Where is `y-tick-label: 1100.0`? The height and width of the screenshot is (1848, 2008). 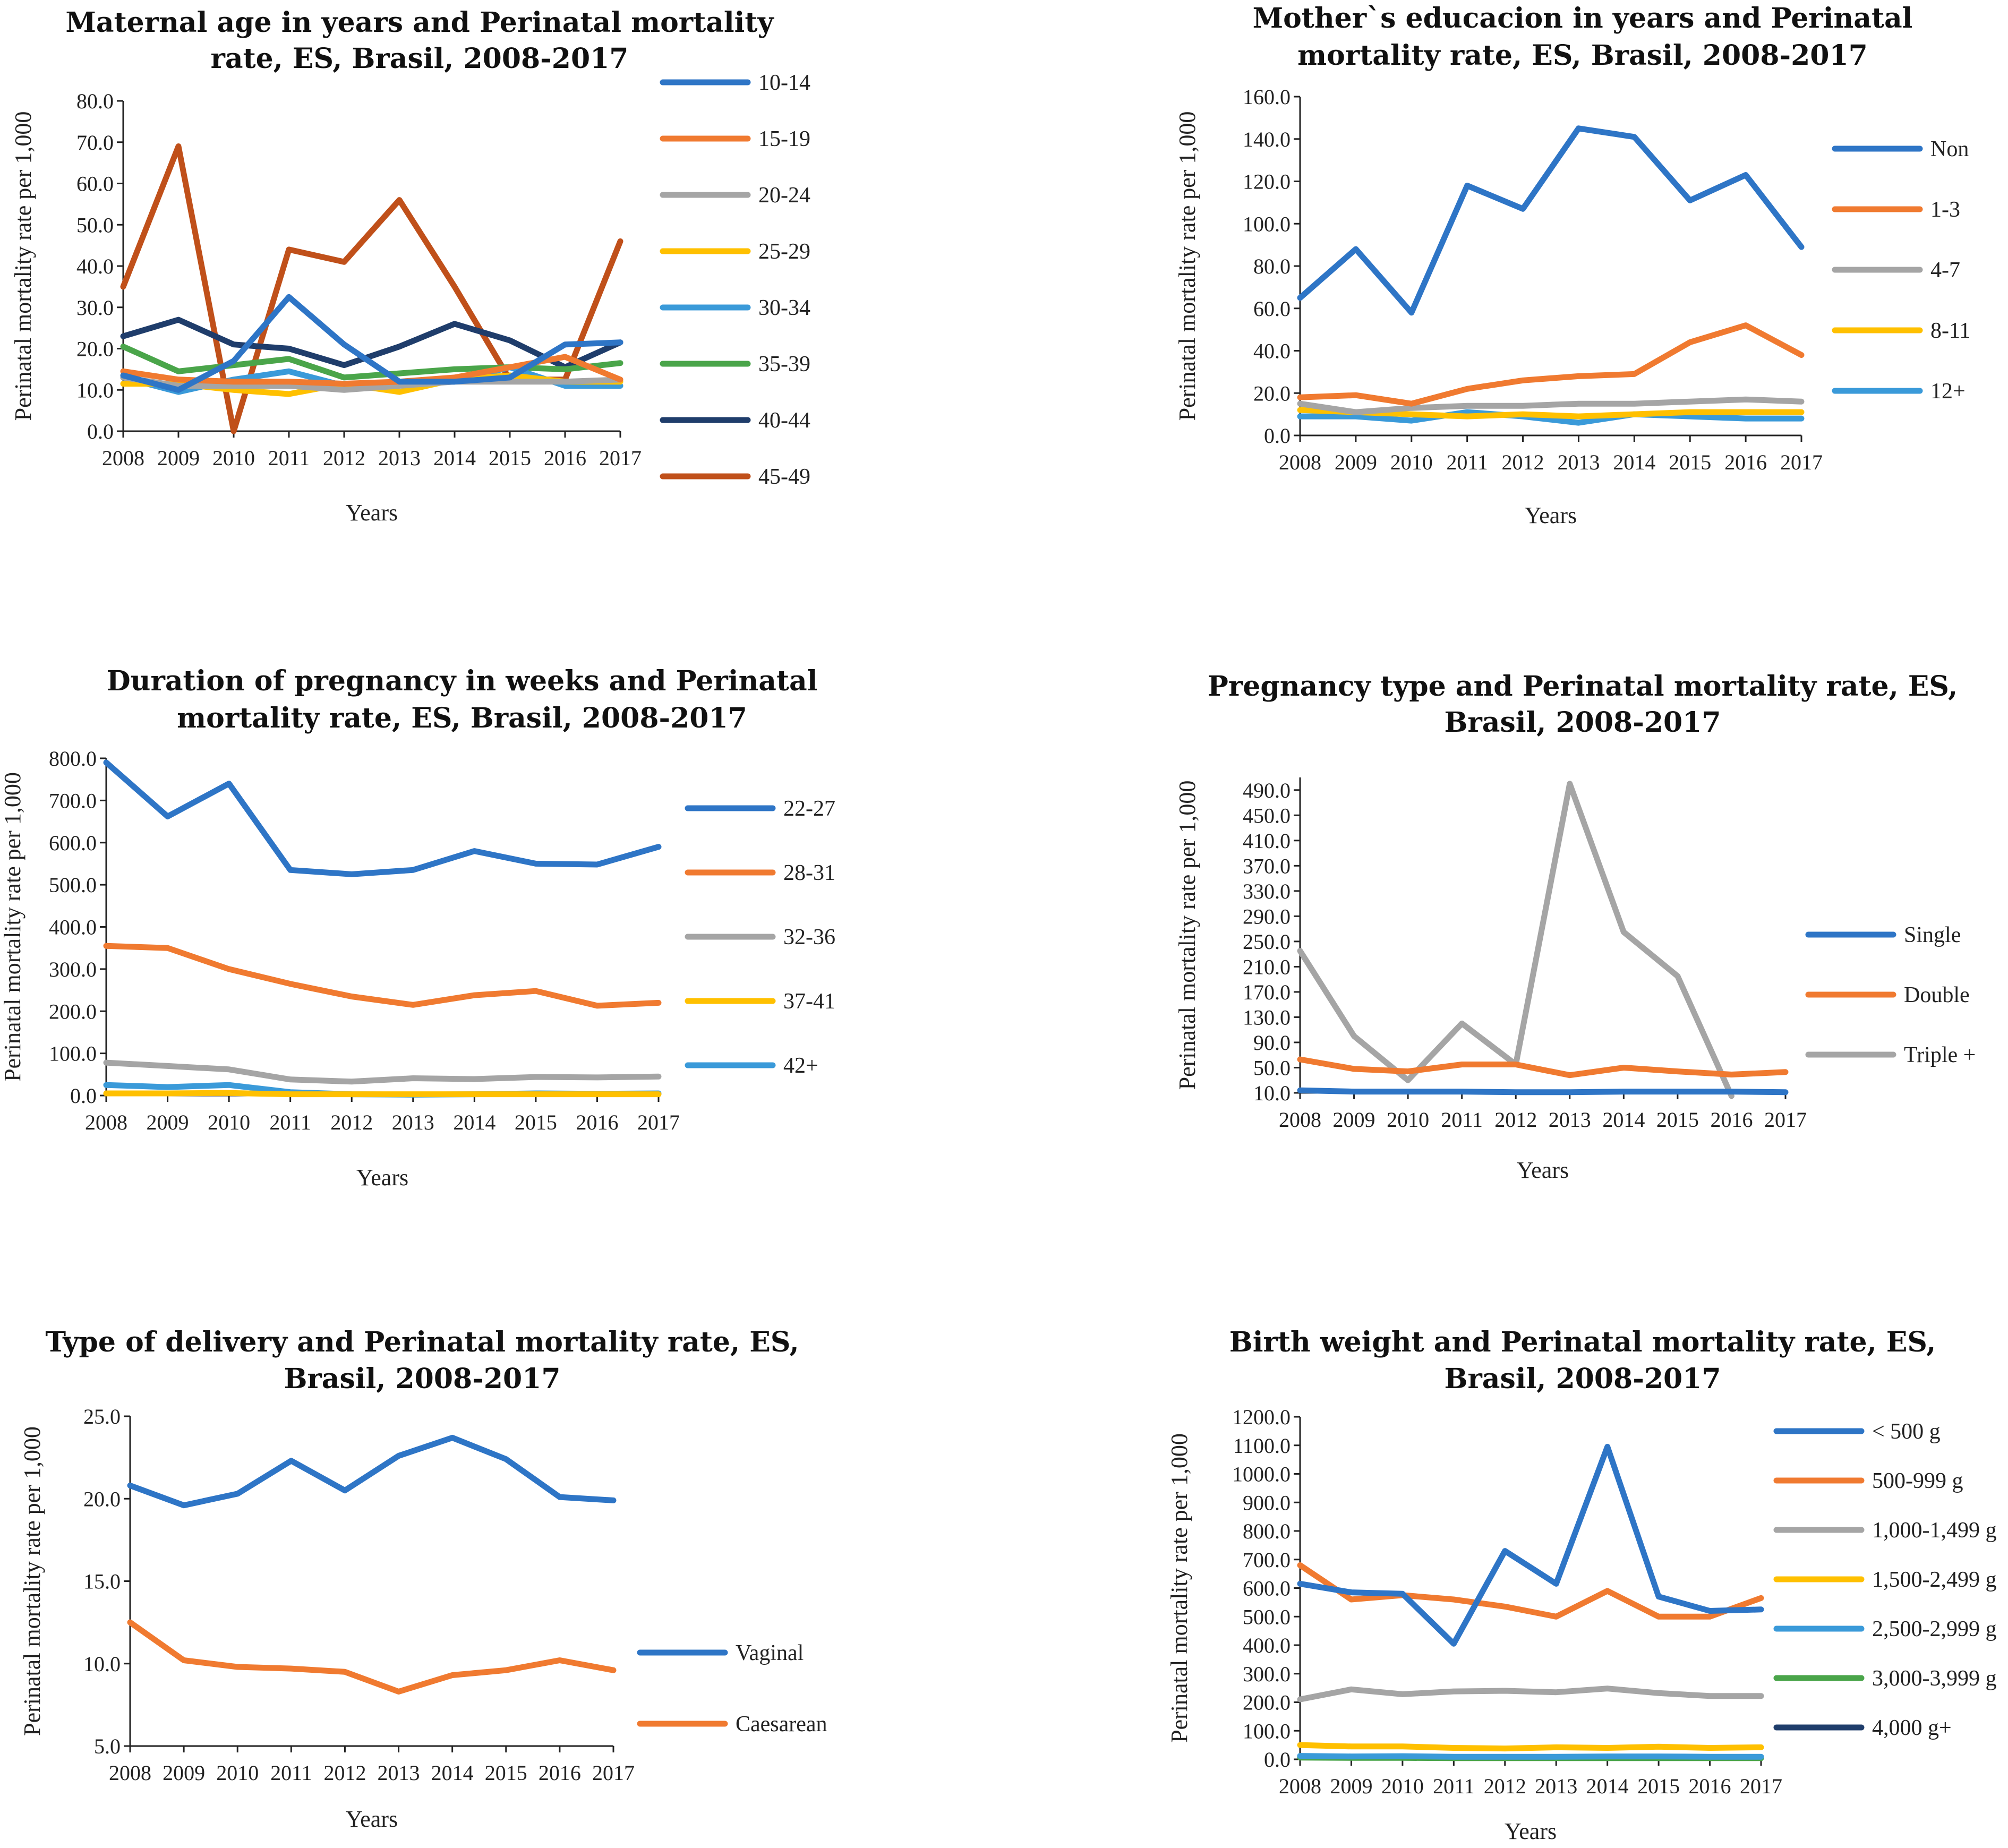
y-tick-label: 1100.0 is located at coordinates (1262, 1446).